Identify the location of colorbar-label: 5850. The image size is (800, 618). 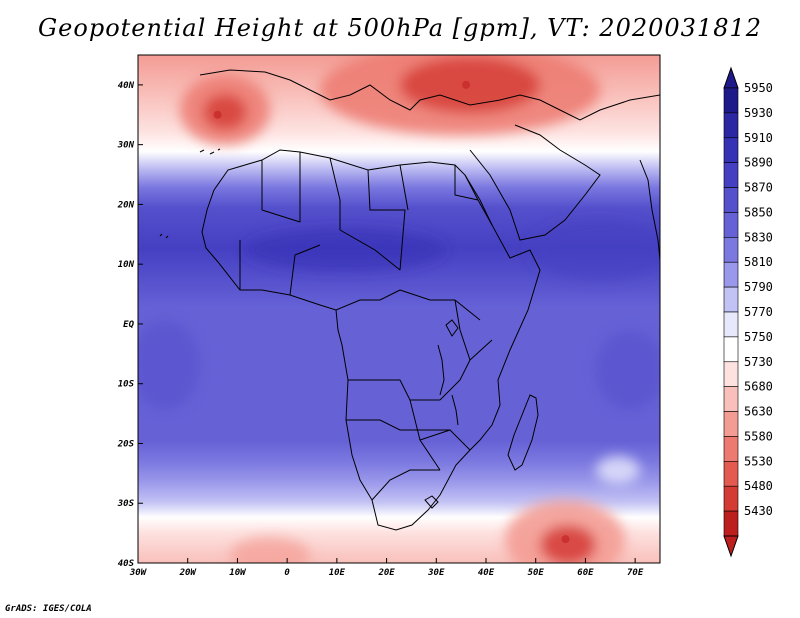
(758, 212).